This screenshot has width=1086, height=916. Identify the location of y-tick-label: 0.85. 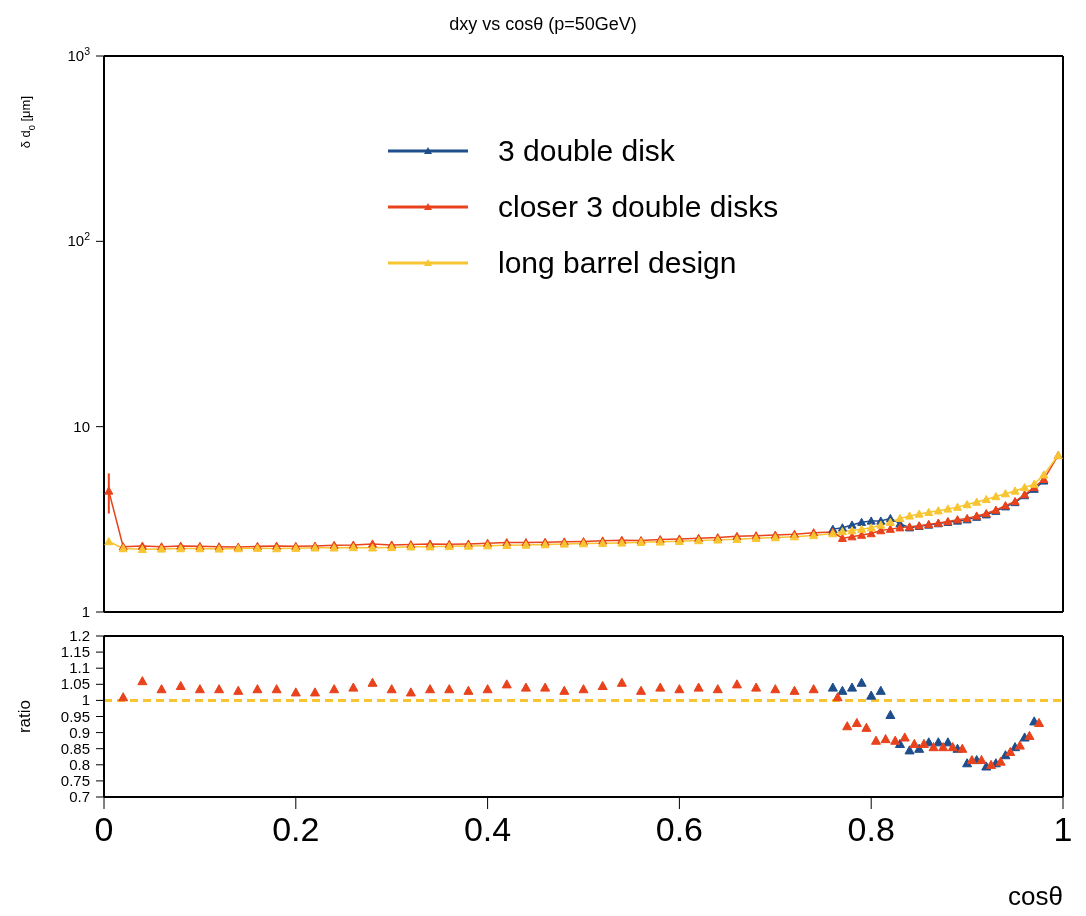
(75, 748).